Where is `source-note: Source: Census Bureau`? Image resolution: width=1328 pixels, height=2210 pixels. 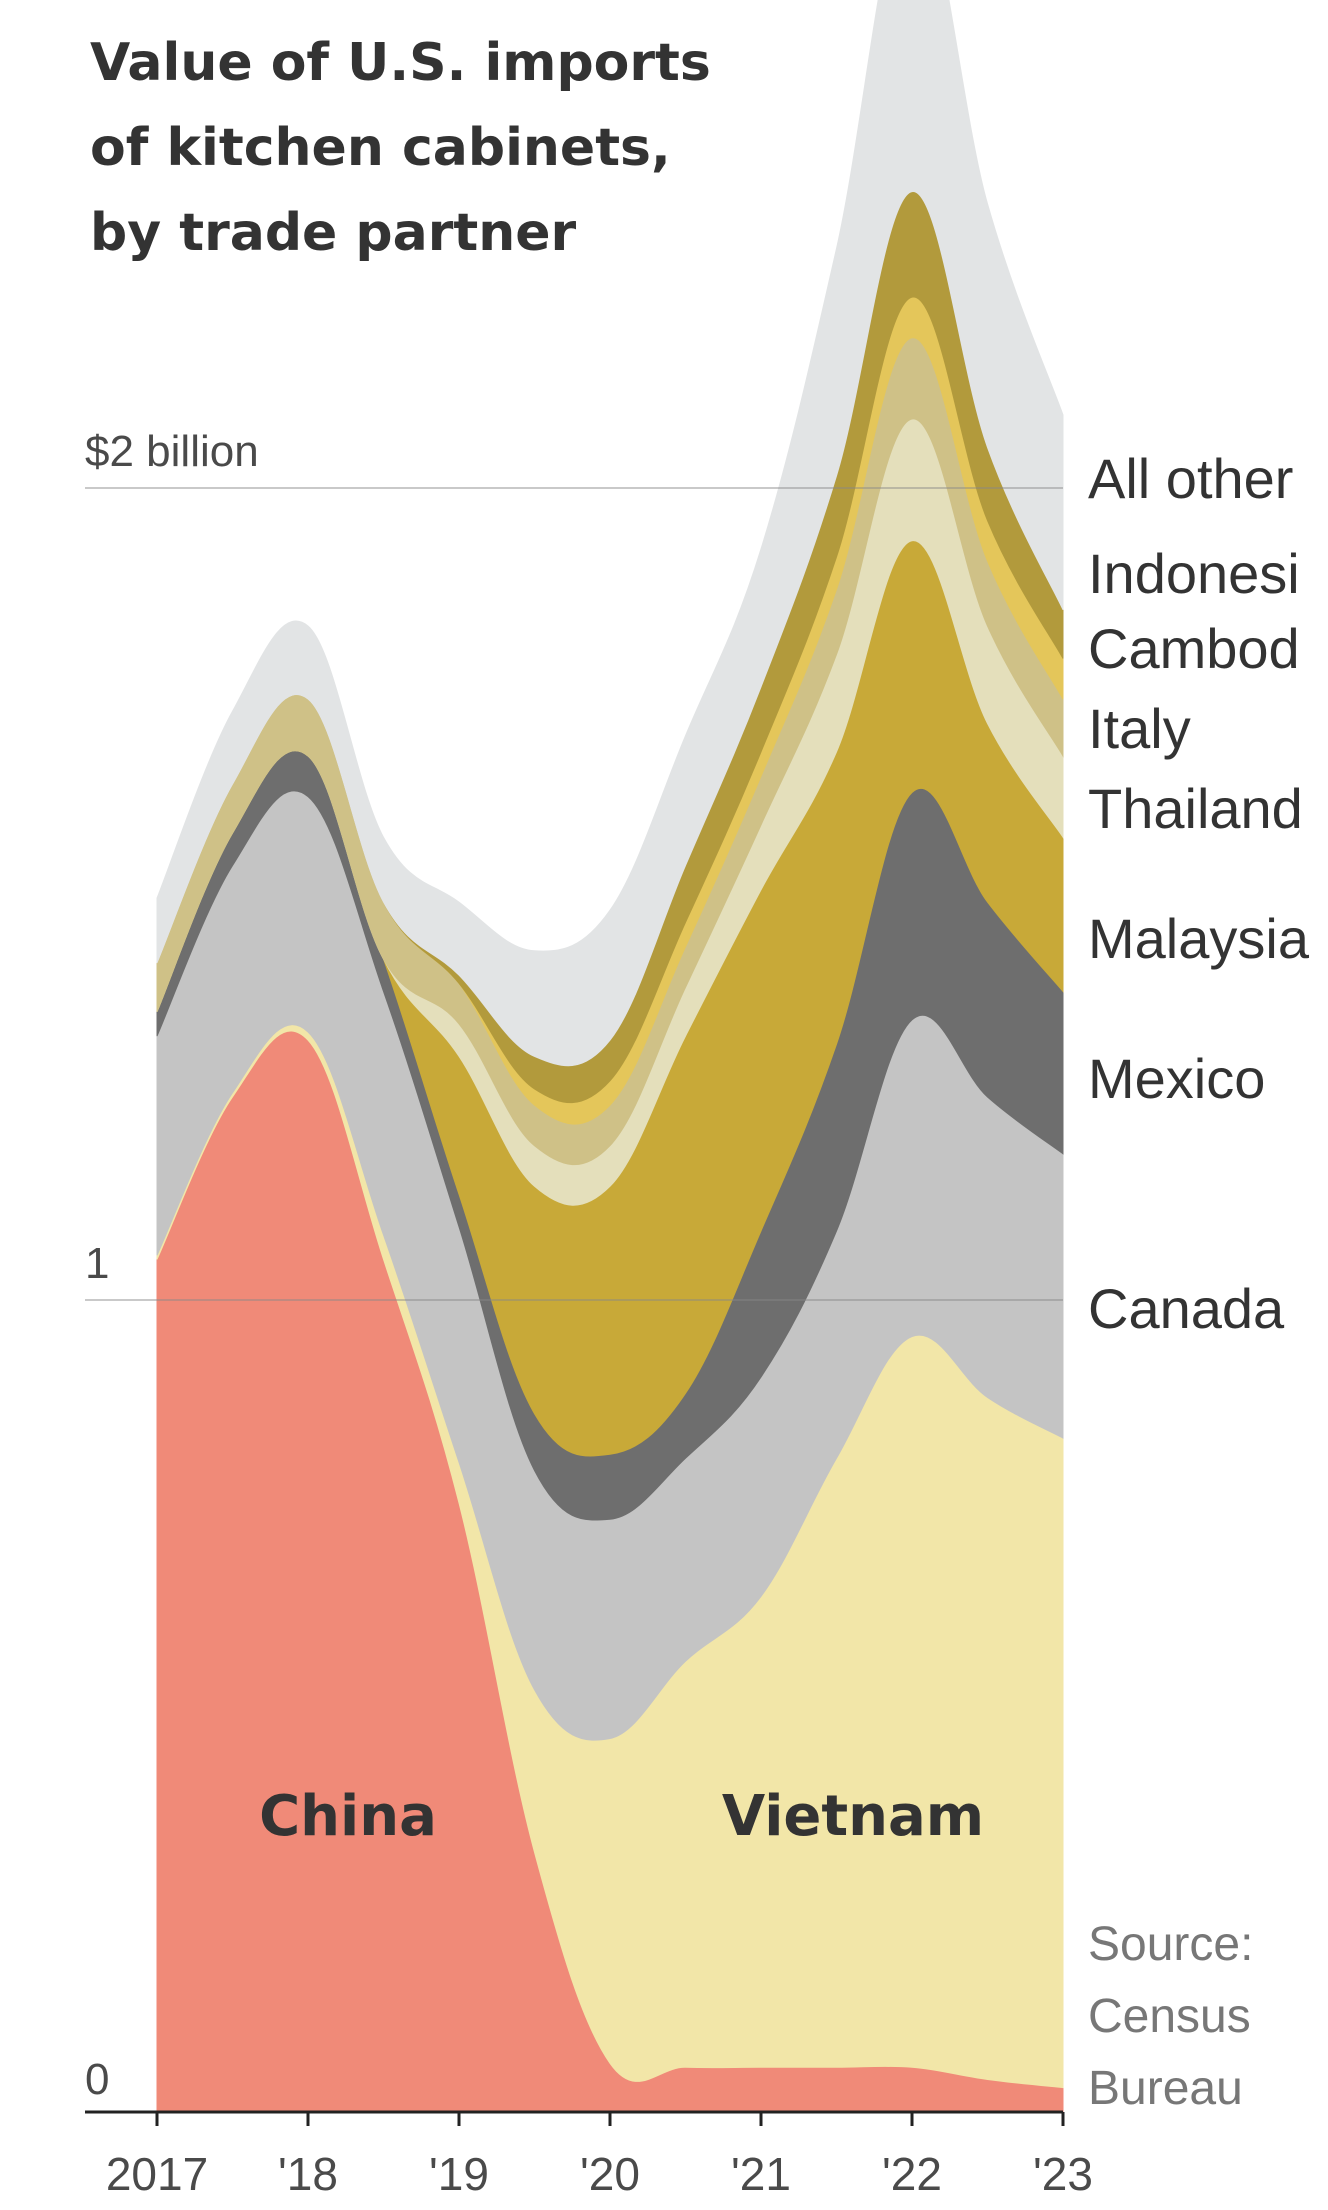
source-note: Source: Census Bureau is located at coordinates (1170, 2016).